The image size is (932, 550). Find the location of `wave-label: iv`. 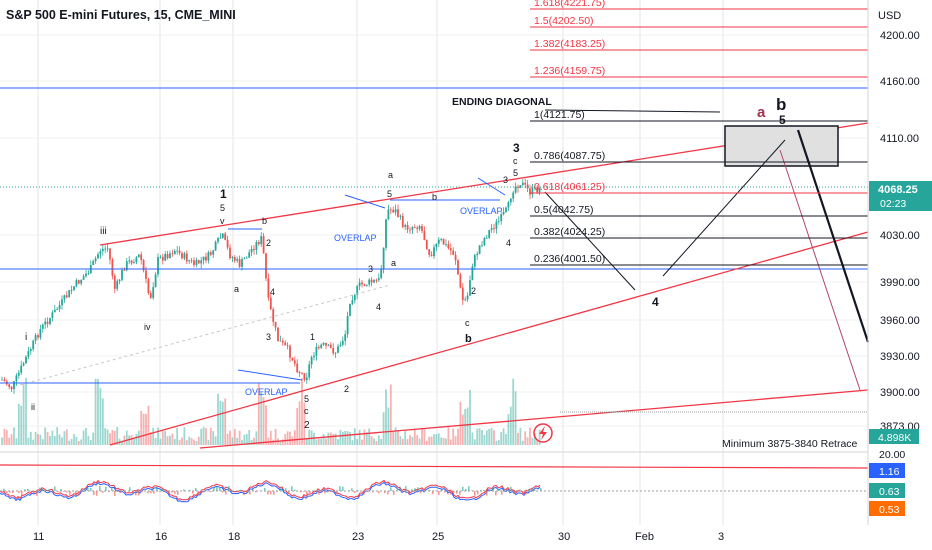

wave-label: iv is located at coordinates (147, 327).